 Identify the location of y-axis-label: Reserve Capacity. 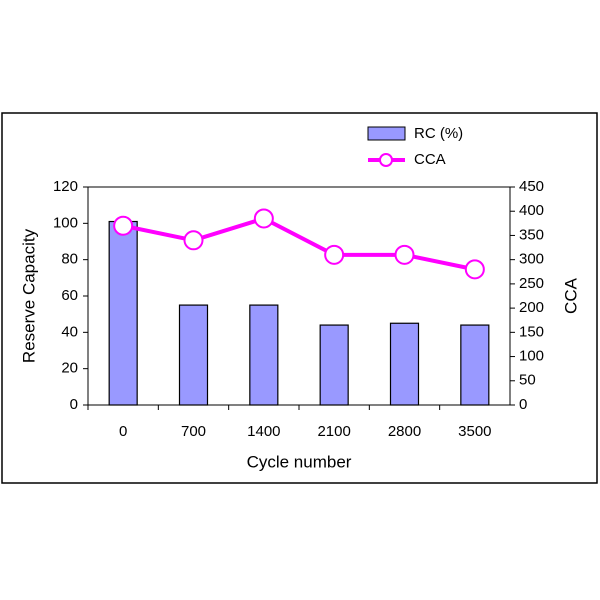
(28, 295).